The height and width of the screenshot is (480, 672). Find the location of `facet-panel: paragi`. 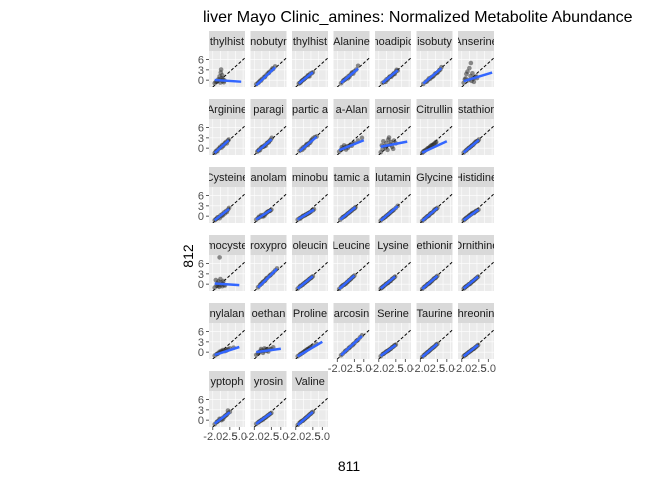

facet-panel: paragi is located at coordinates (268, 127).